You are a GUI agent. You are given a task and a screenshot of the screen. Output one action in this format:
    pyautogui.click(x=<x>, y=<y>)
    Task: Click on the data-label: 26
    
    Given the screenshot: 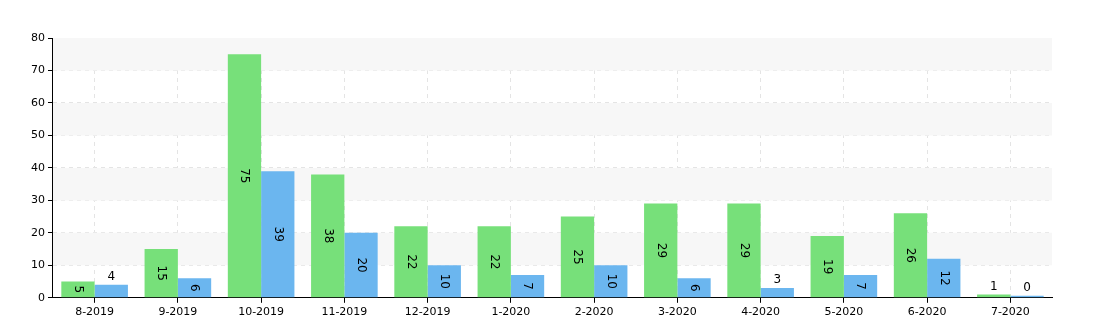 What is the action you would take?
    pyautogui.click(x=911, y=255)
    